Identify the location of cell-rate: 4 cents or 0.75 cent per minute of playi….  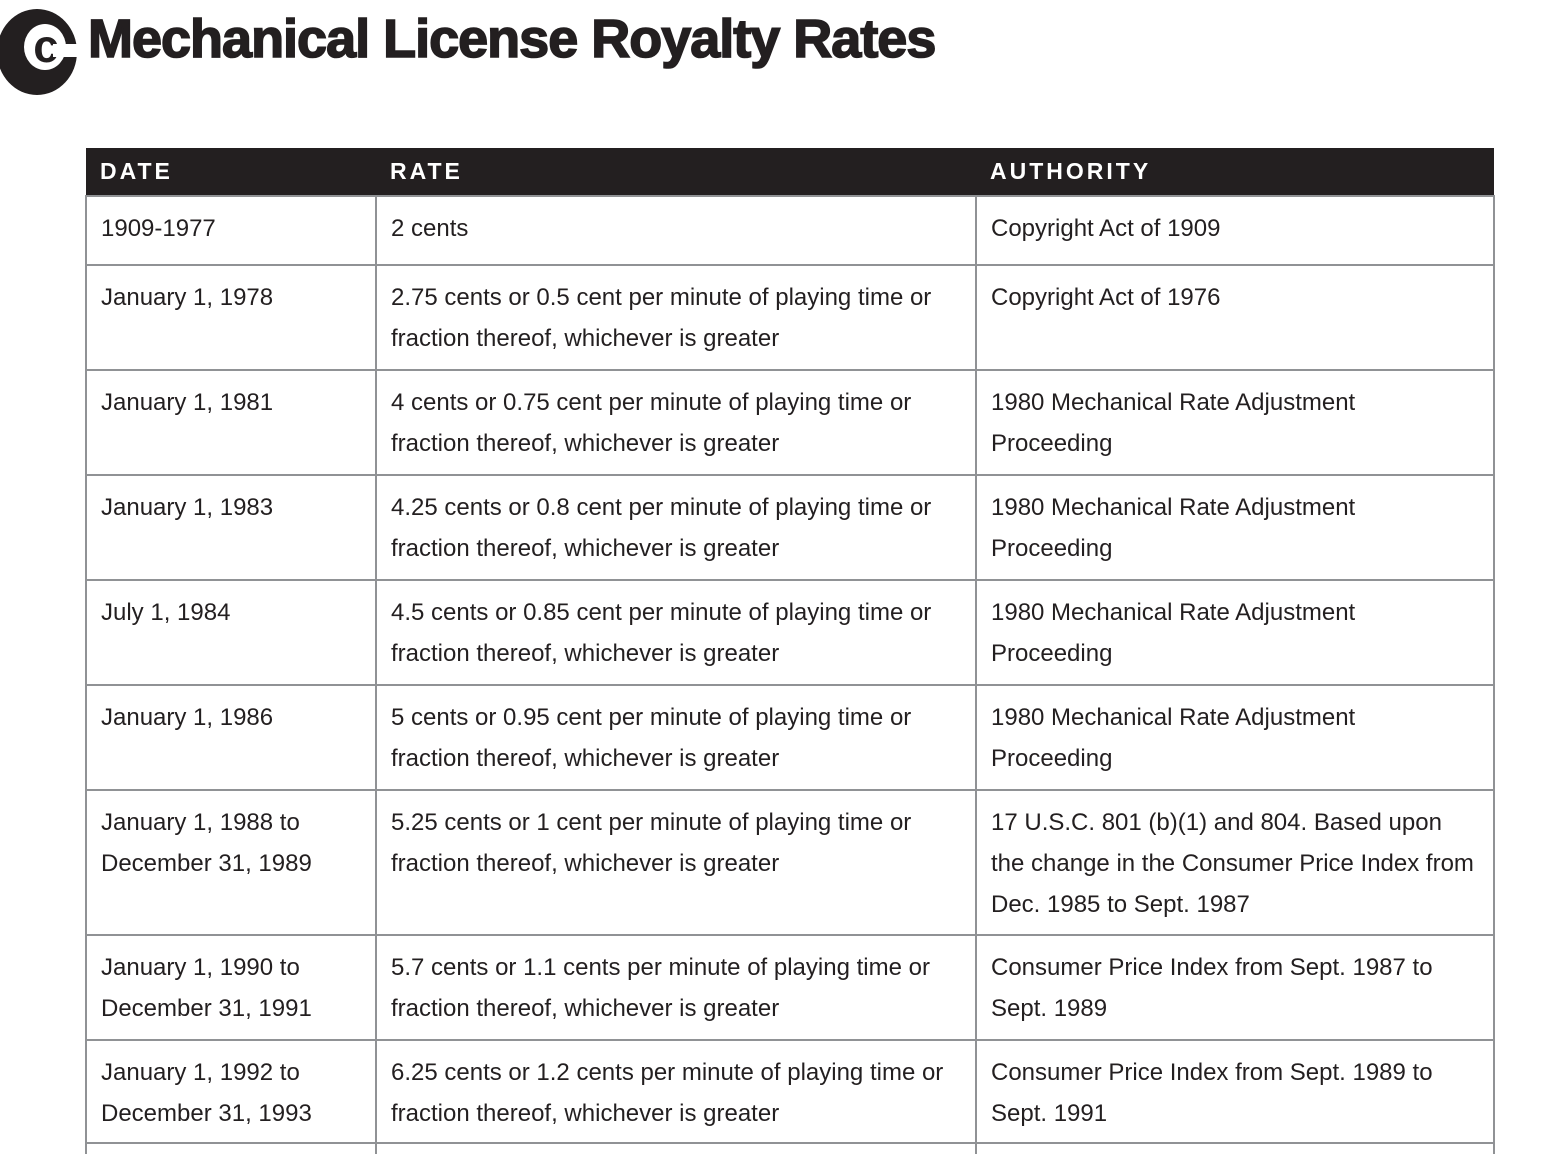
(676, 422).